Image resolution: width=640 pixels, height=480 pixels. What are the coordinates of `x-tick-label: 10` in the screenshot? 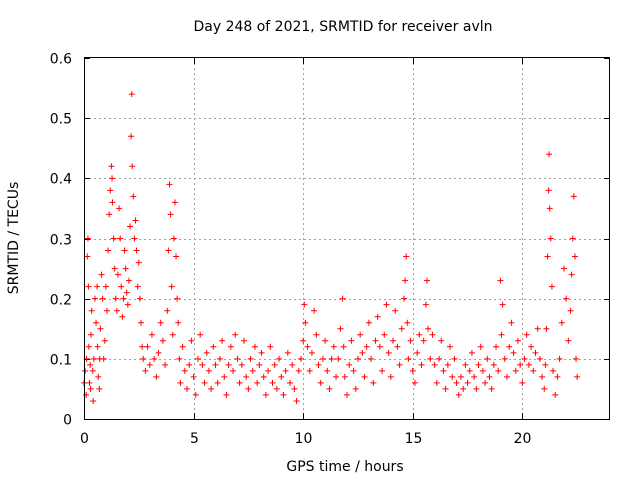 It's located at (304, 439).